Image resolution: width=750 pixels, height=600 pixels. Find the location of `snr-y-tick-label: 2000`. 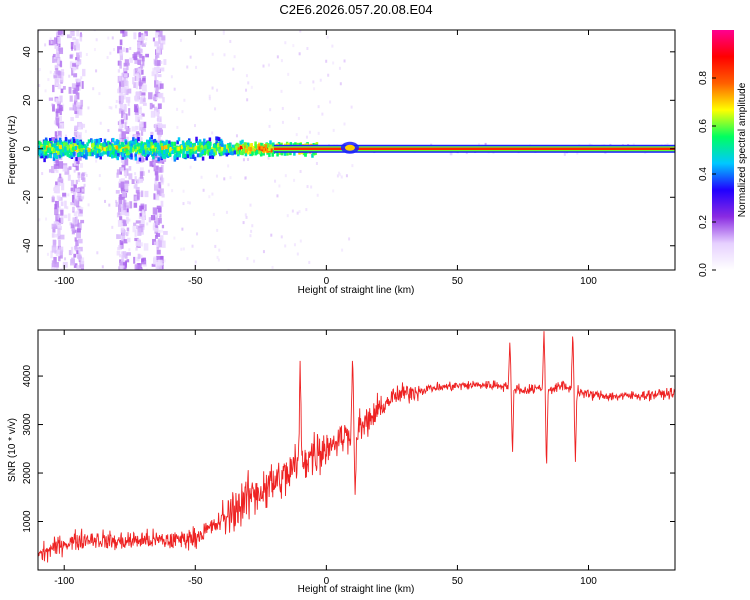

snr-y-tick-label: 2000 is located at coordinates (27, 472).